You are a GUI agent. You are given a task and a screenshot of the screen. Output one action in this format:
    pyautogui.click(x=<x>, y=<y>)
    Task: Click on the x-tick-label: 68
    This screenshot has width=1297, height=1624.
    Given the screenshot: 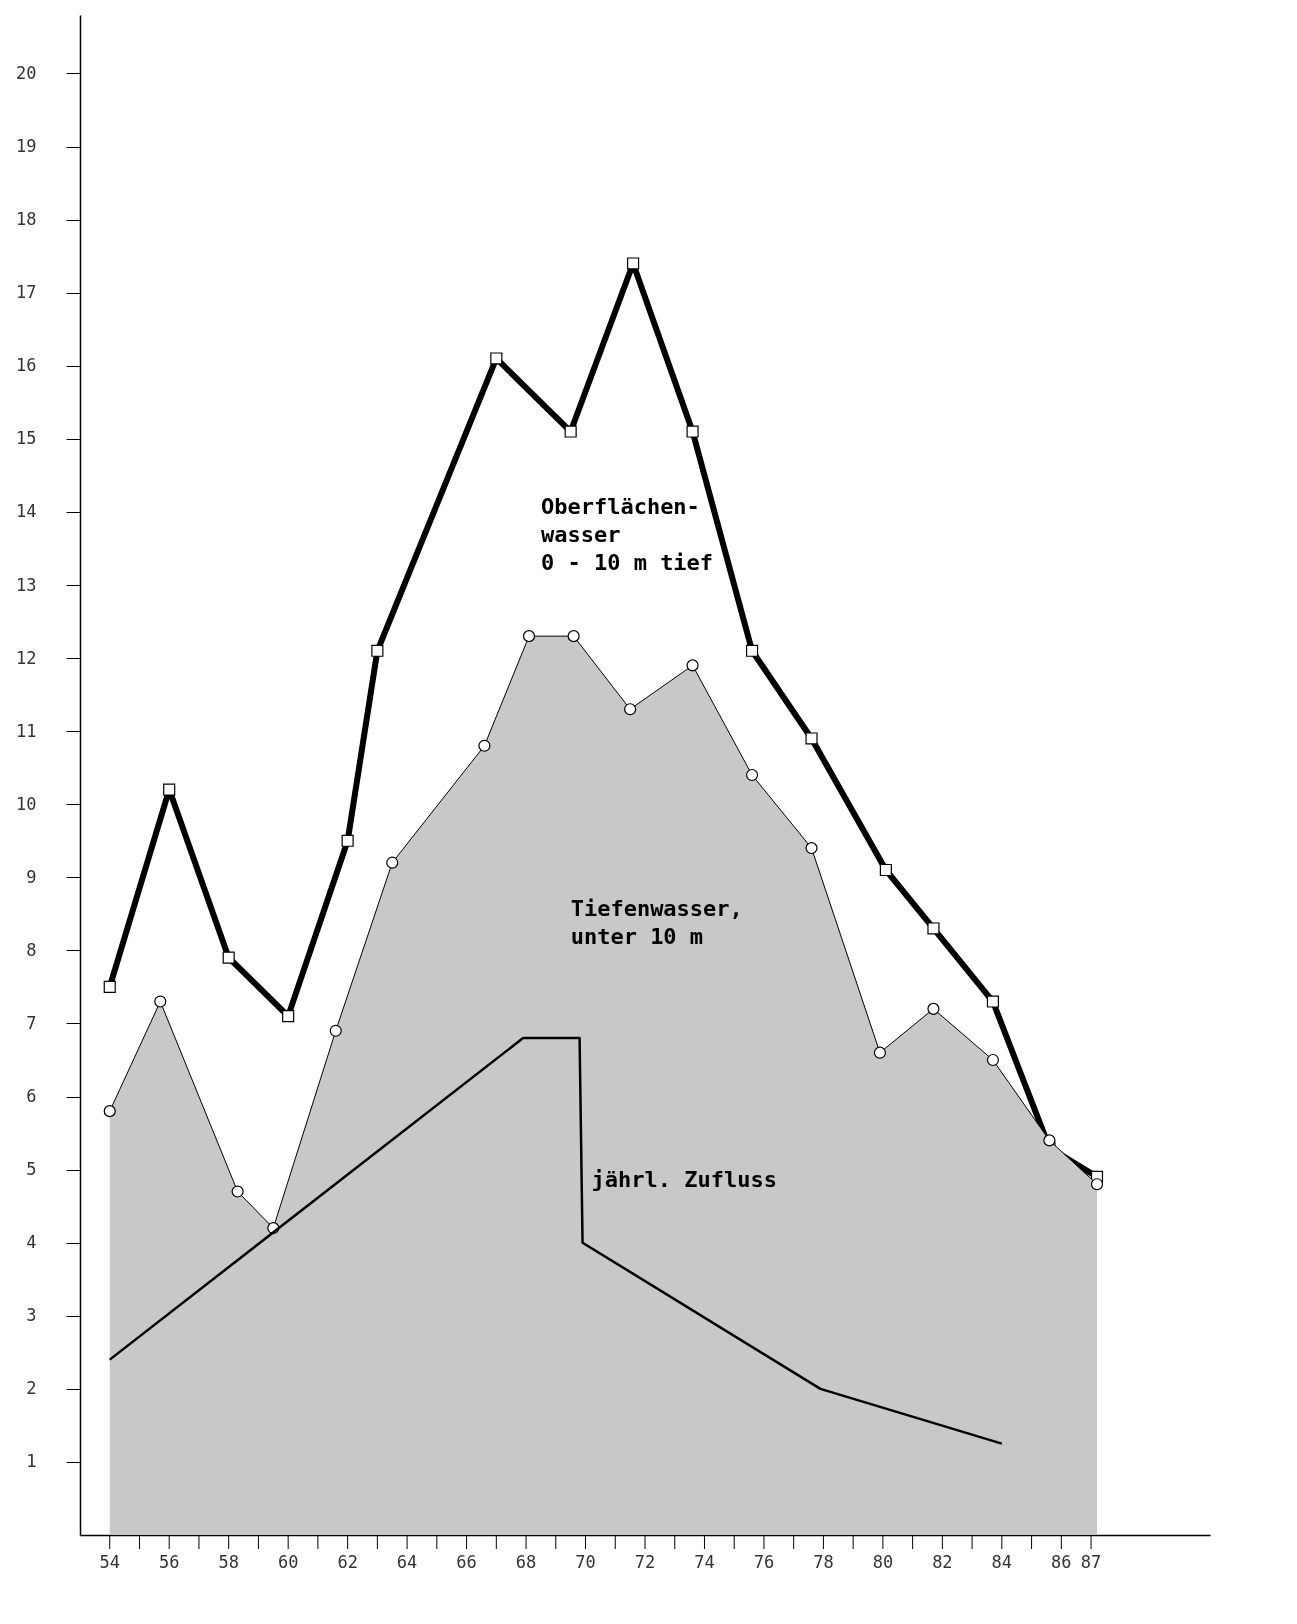 What is the action you would take?
    pyautogui.click(x=526, y=1562)
    